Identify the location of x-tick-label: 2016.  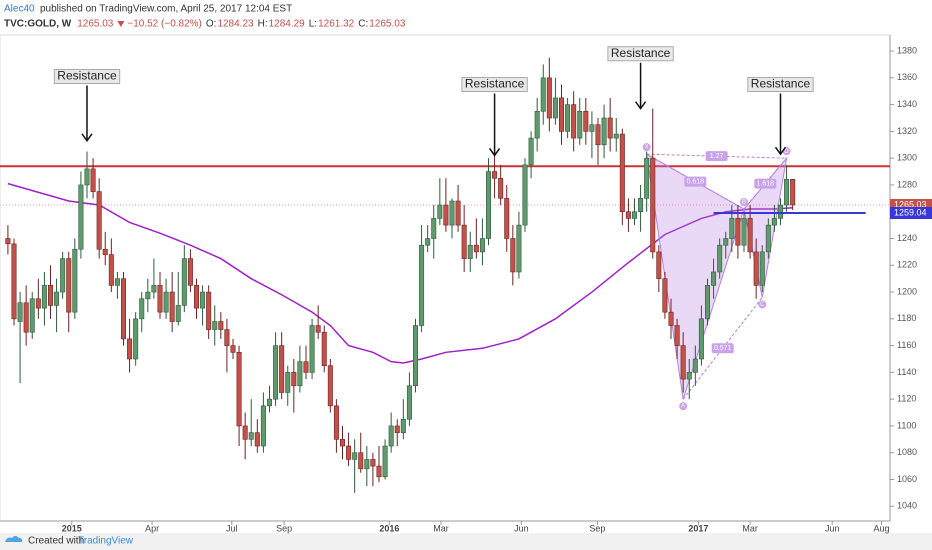
(389, 528).